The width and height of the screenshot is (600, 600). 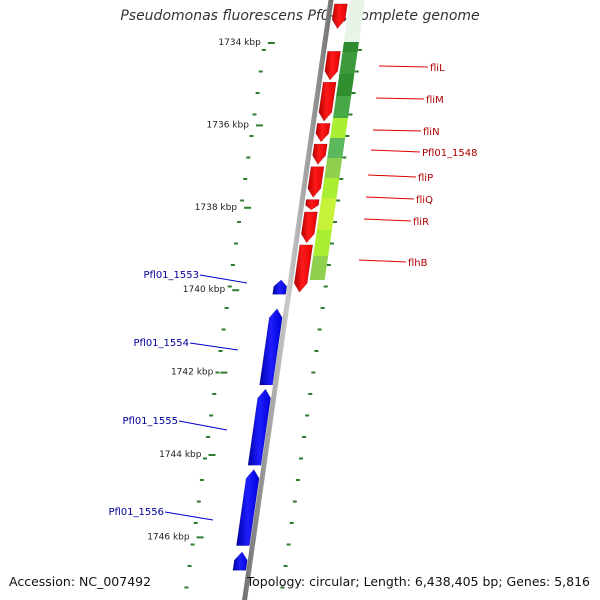 I want to click on reverse-gene-label: Pfl01_1553, so click(x=171, y=275).